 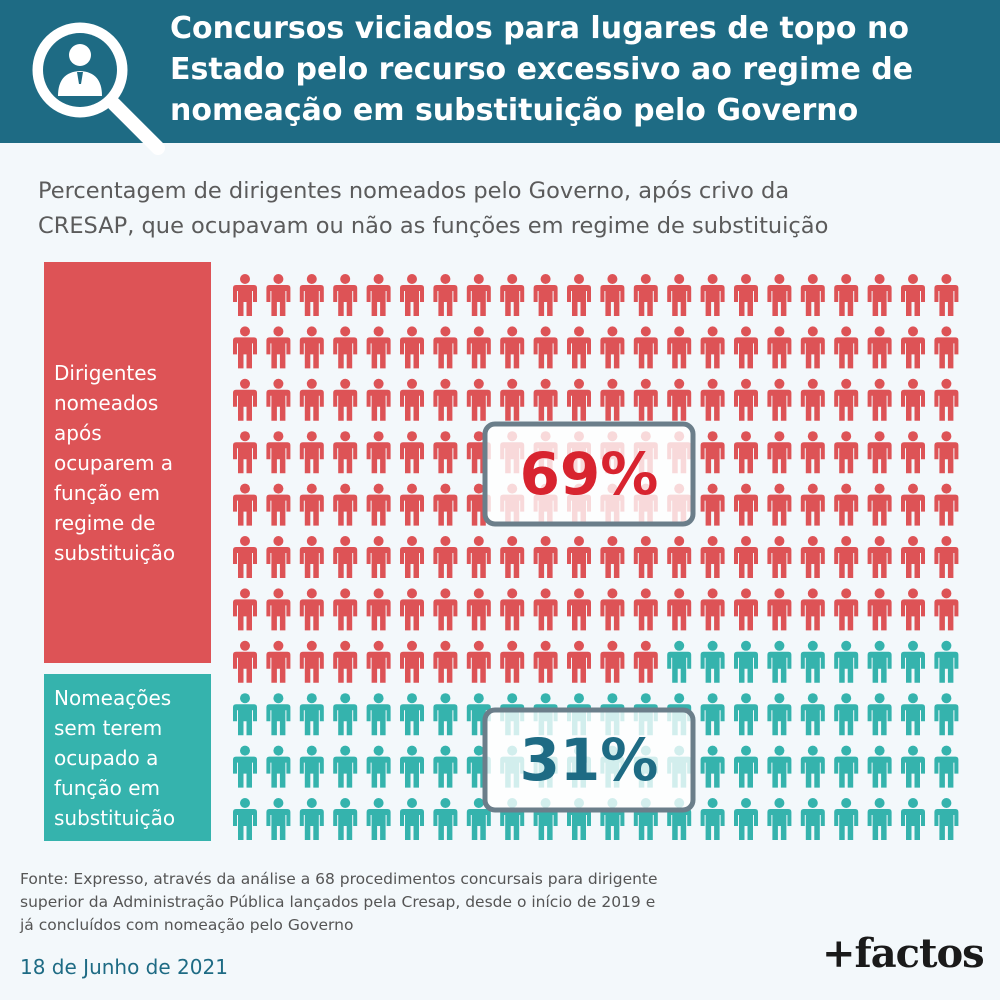 What do you see at coordinates (105, 523) in the screenshot?
I see `legend-line: regime de` at bounding box center [105, 523].